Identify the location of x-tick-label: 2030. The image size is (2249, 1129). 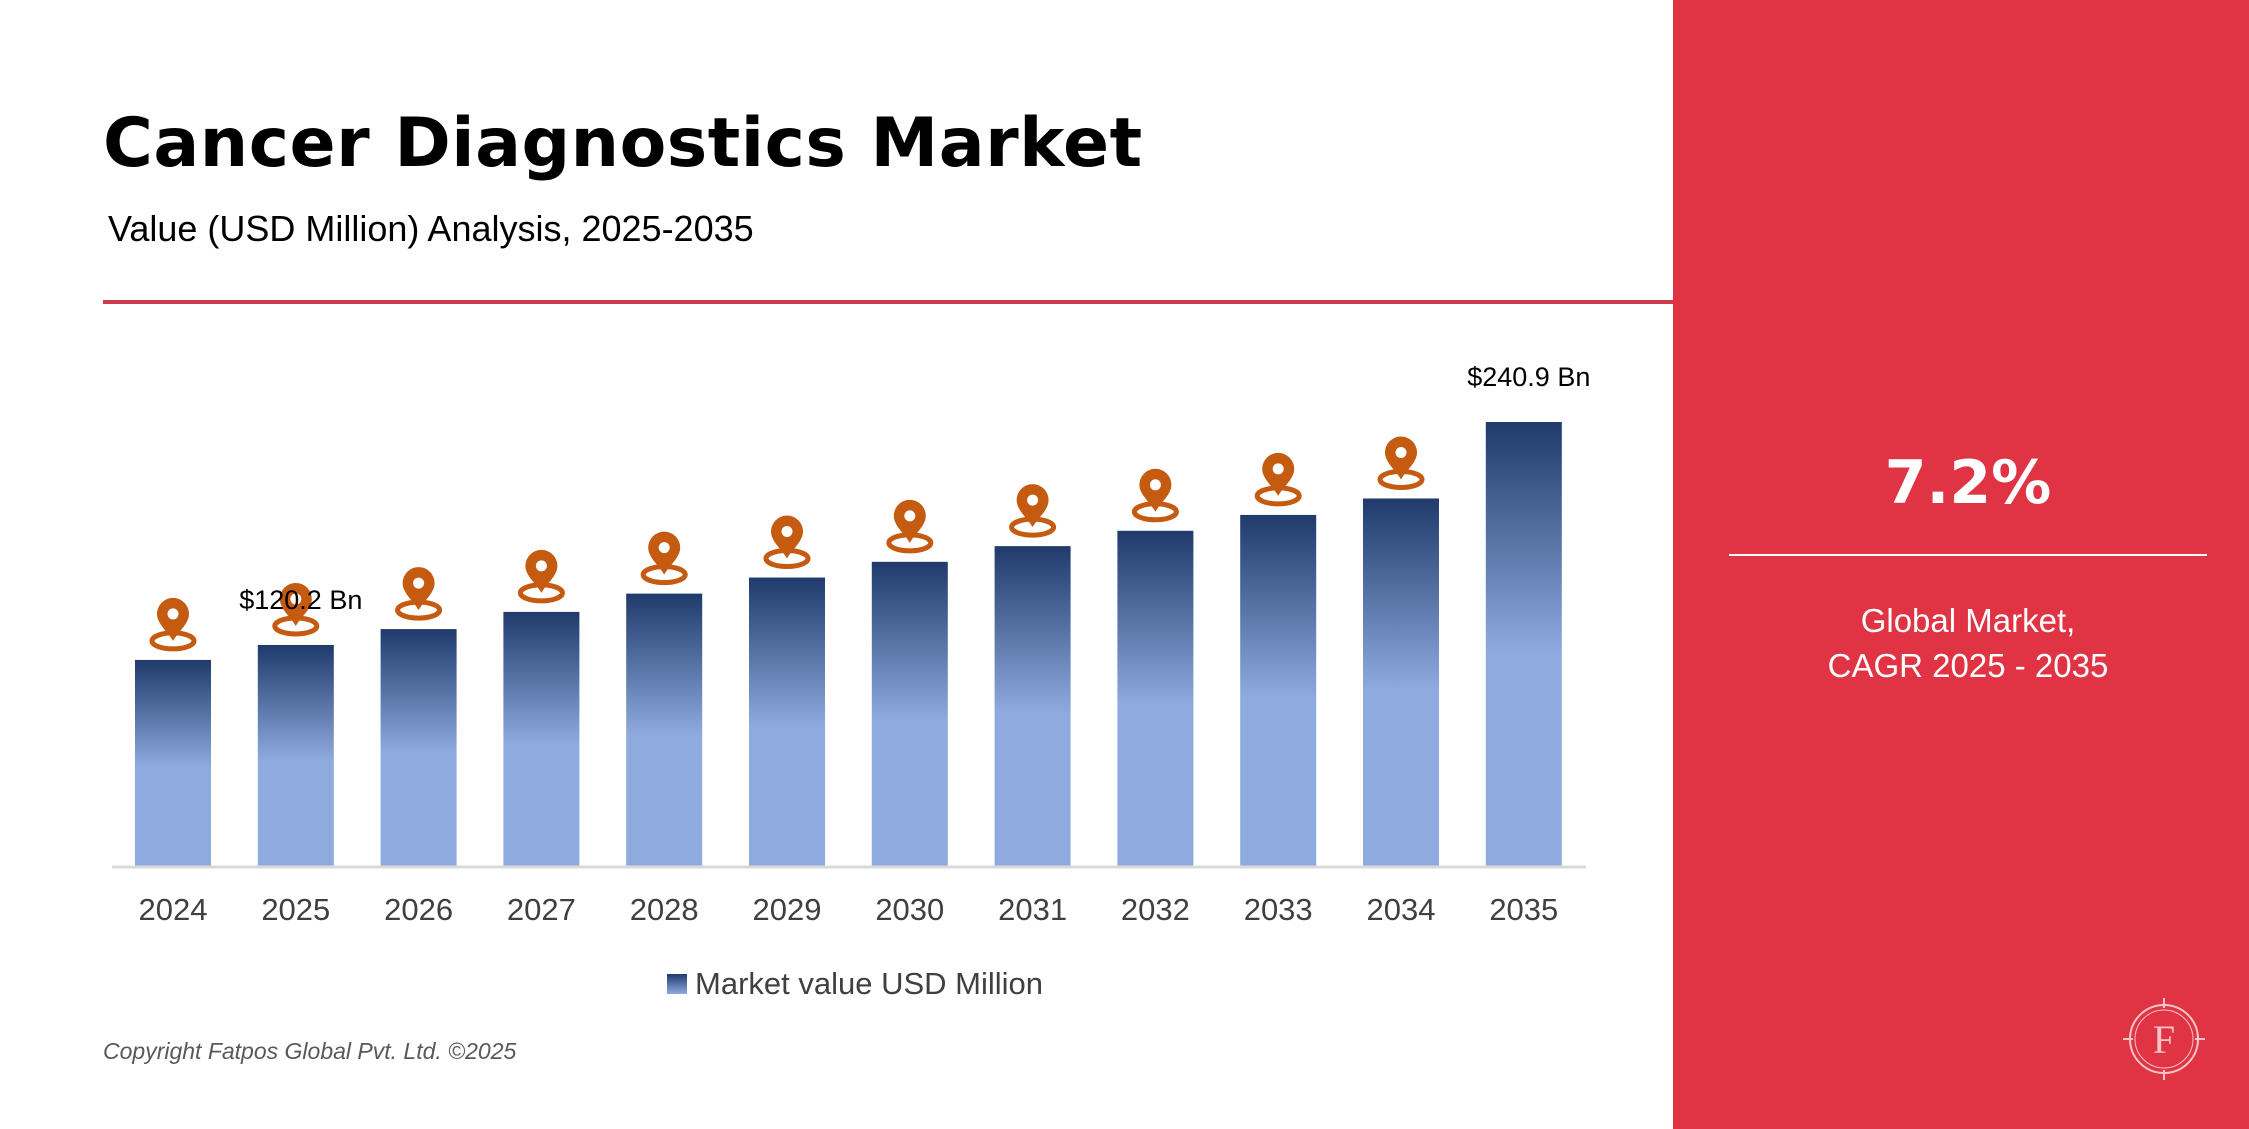
(909, 909).